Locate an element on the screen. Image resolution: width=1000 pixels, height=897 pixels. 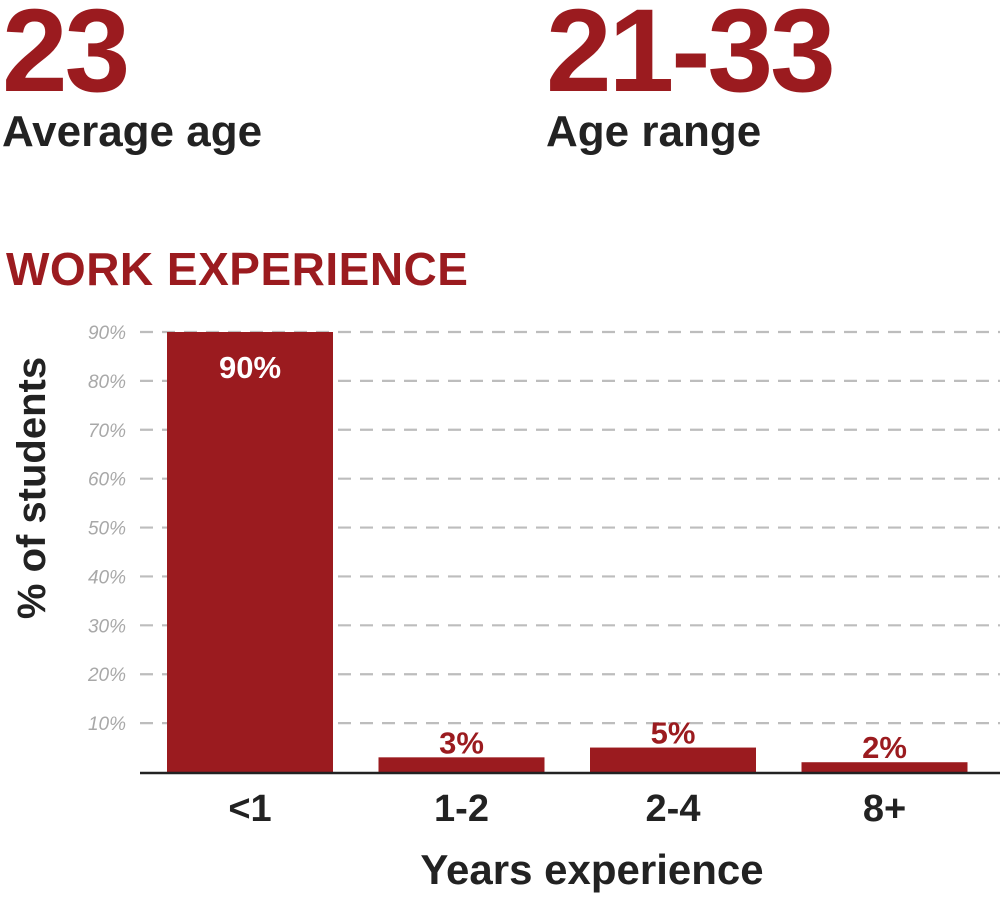
x-tick-label: 8+ is located at coordinates (884, 809).